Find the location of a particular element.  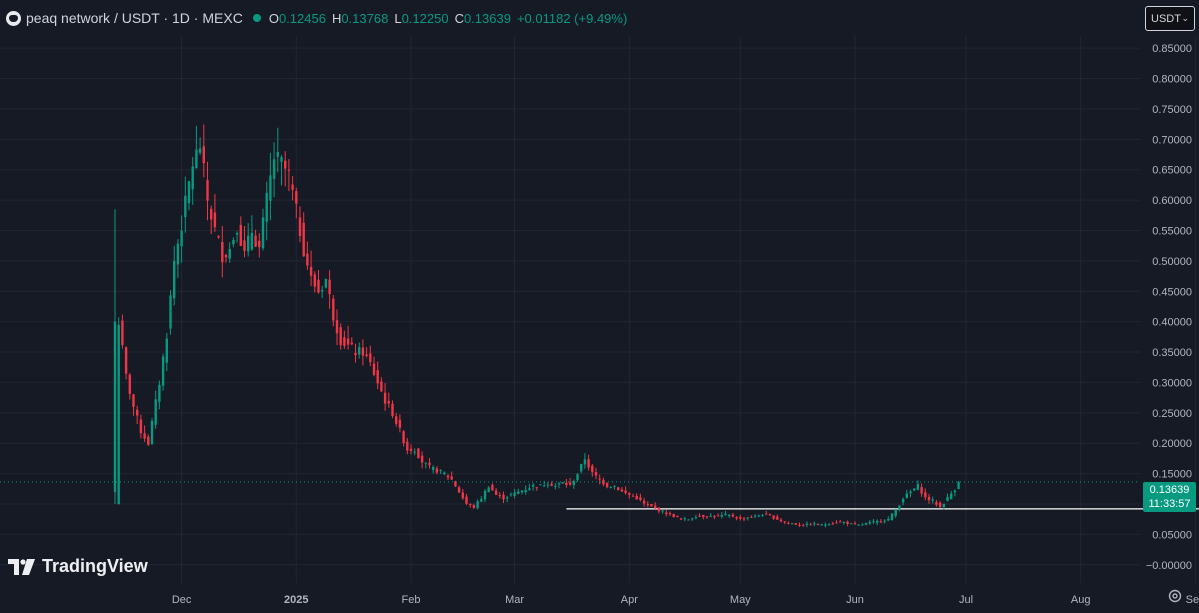

y-tick-label: 0.25000 is located at coordinates (1172, 414).